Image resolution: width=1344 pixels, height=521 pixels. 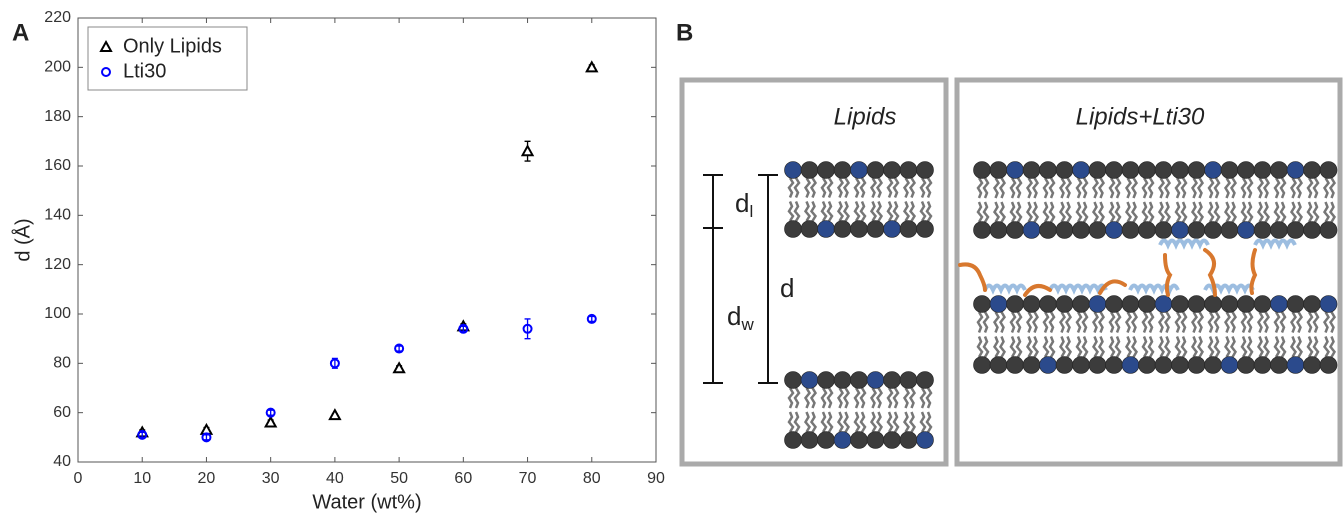 I want to click on x-tick-label: 30, so click(x=271, y=478).